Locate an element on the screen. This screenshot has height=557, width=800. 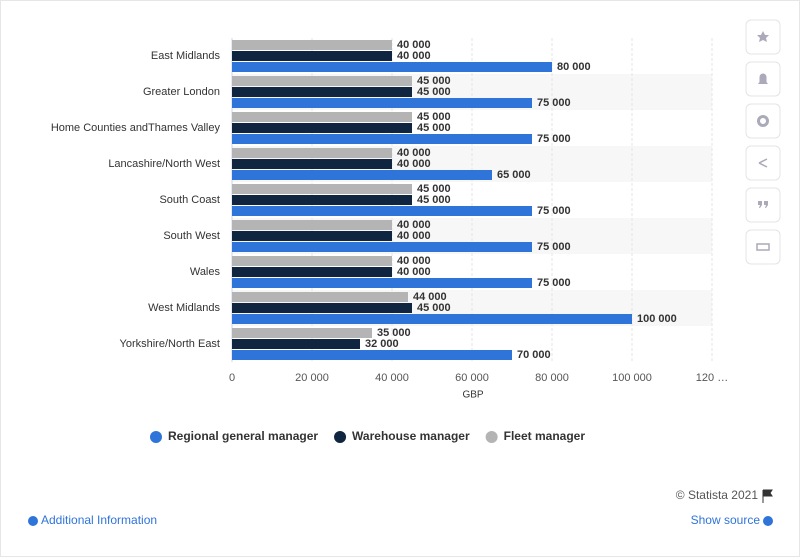
legend-label: Regional general manager is located at coordinates (243, 436).